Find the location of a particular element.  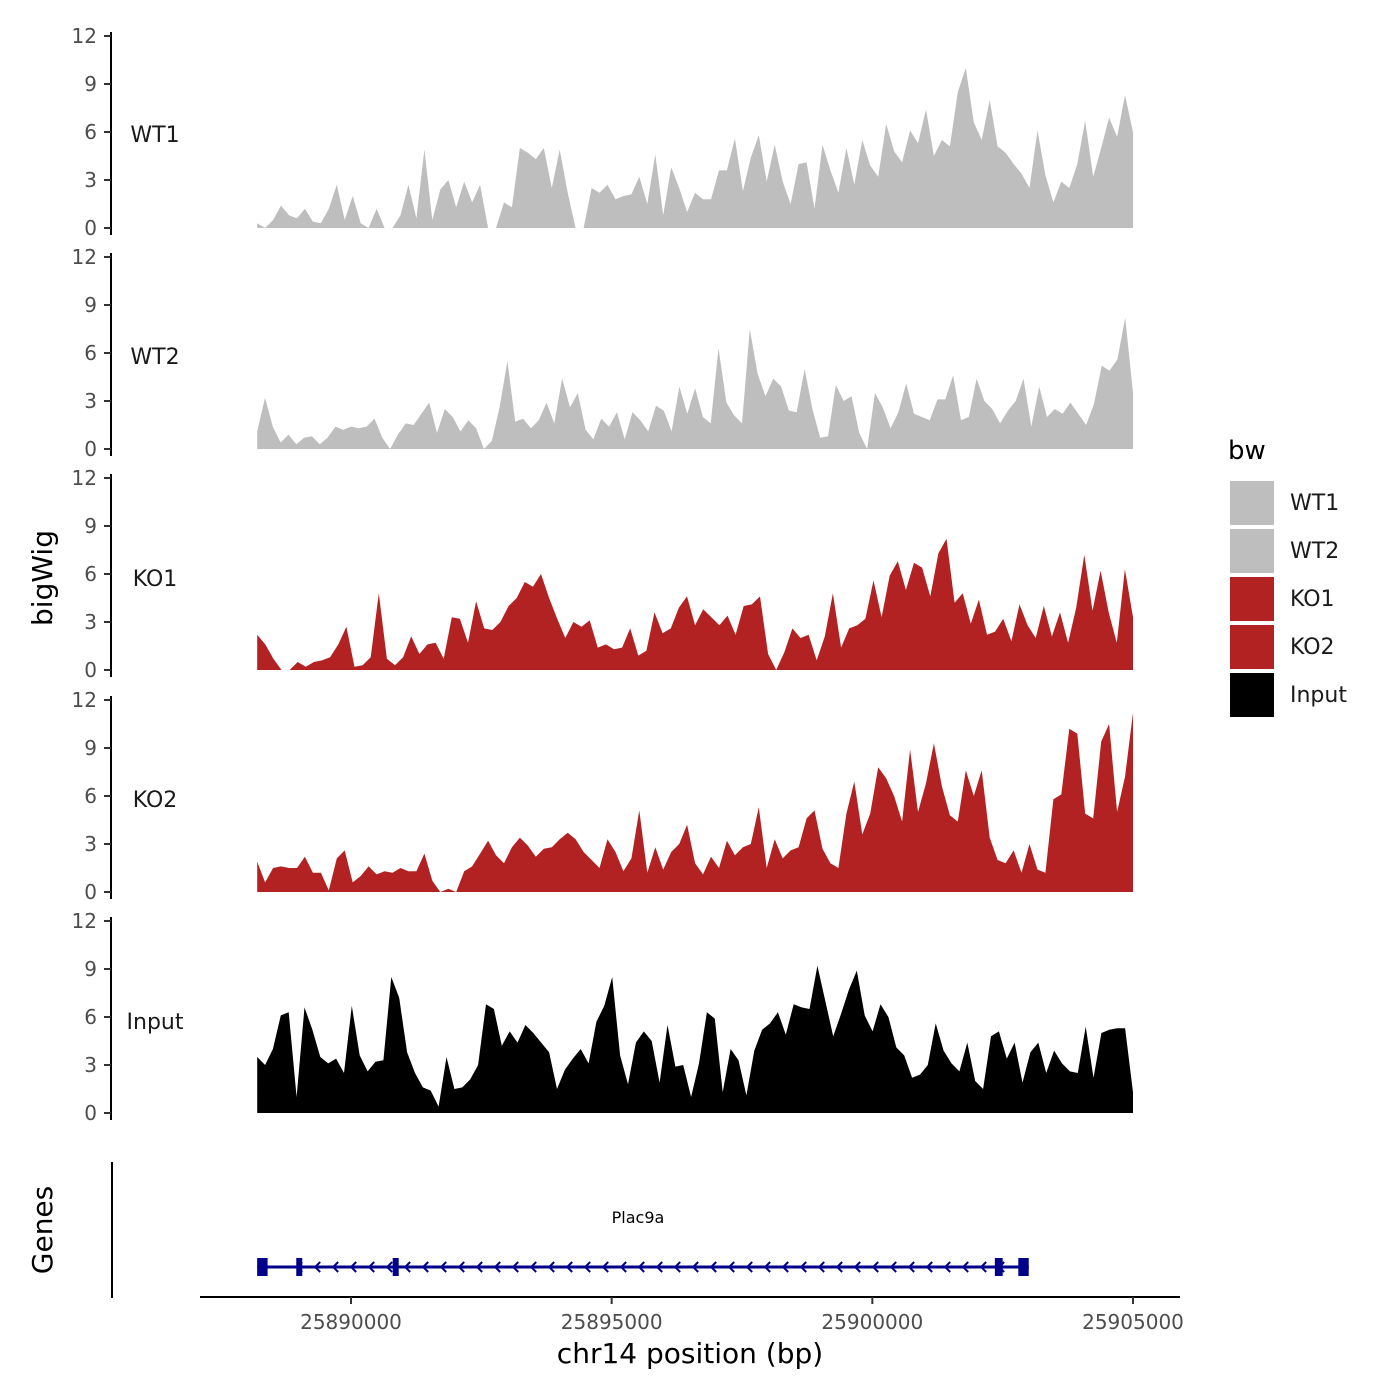

legend-label: Input is located at coordinates (1318, 695).